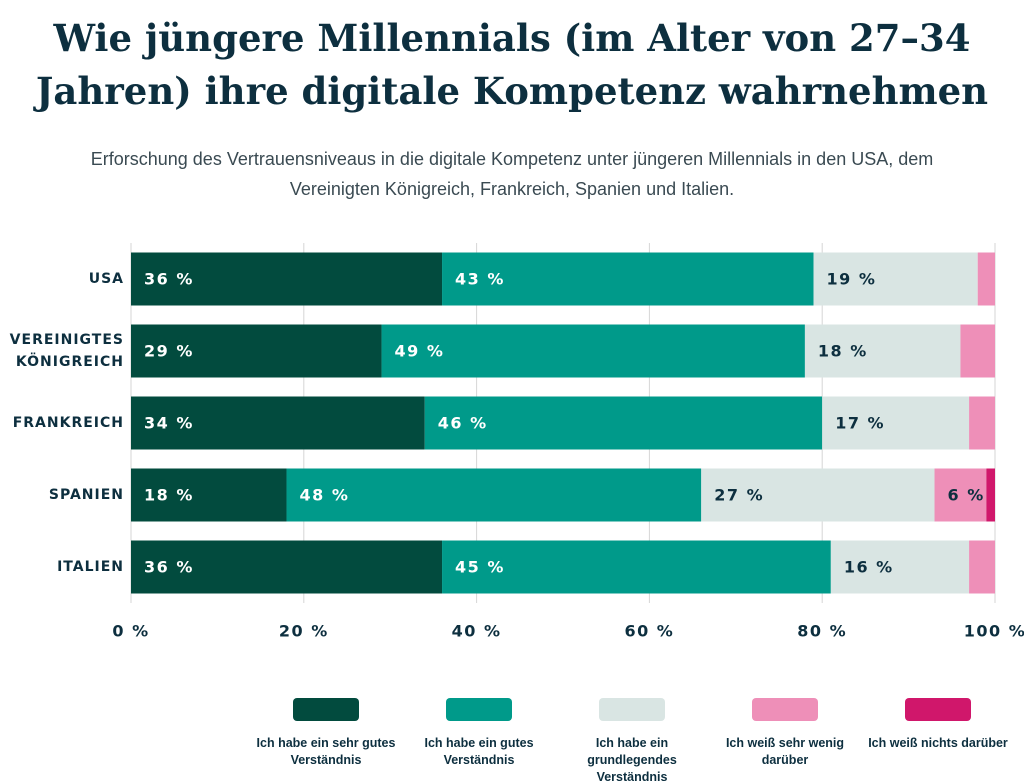 This screenshot has height=783, width=1024. What do you see at coordinates (90, 567) in the screenshot?
I see `category-label: ITALIEN` at bounding box center [90, 567].